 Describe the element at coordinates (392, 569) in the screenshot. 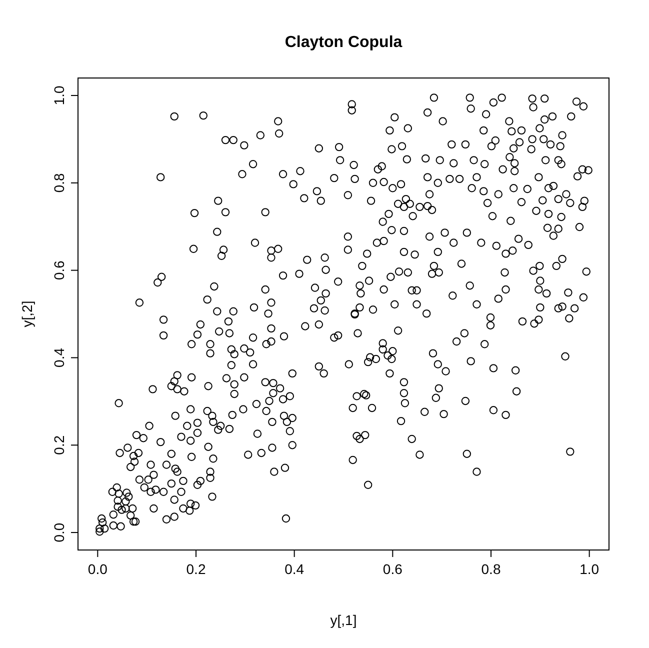

I see `x-tick-label: 0.6` at that location.